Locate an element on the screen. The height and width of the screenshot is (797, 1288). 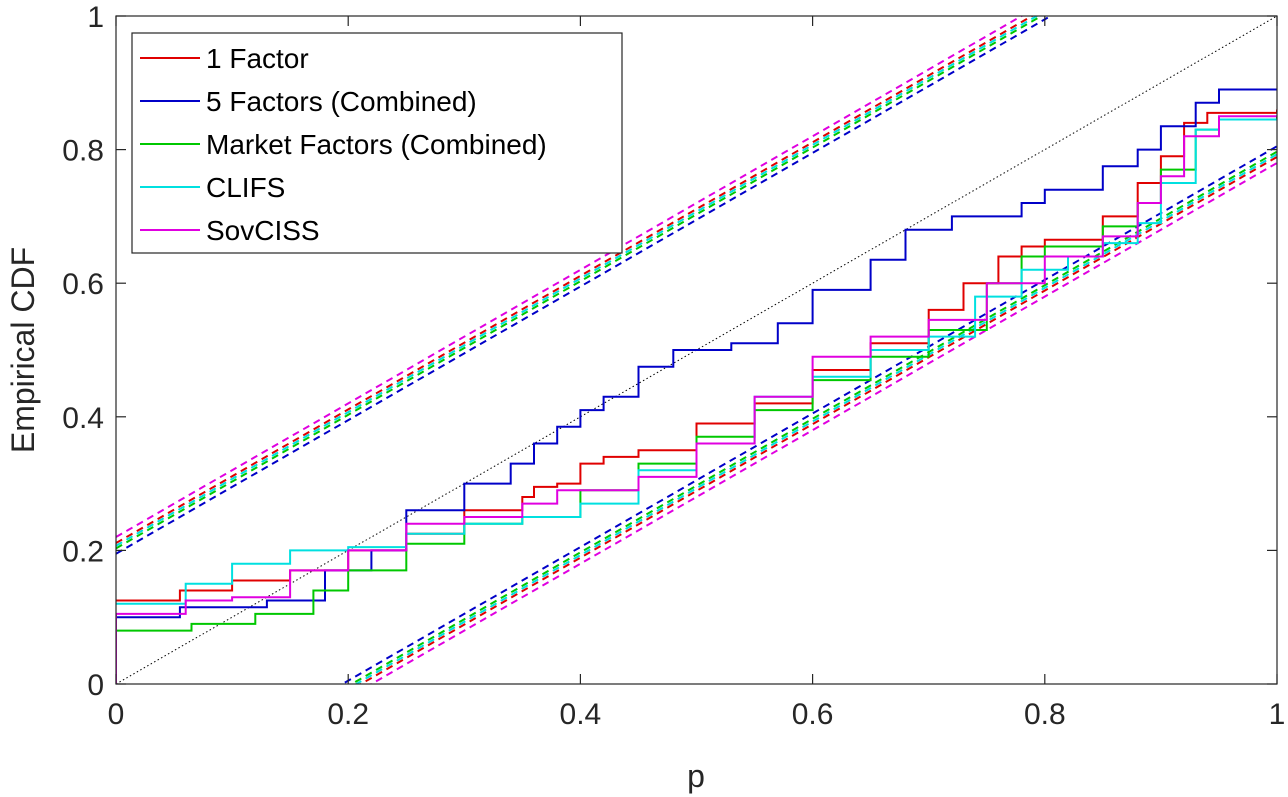
x-tick-label-2: 0.4 is located at coordinates (581, 714).